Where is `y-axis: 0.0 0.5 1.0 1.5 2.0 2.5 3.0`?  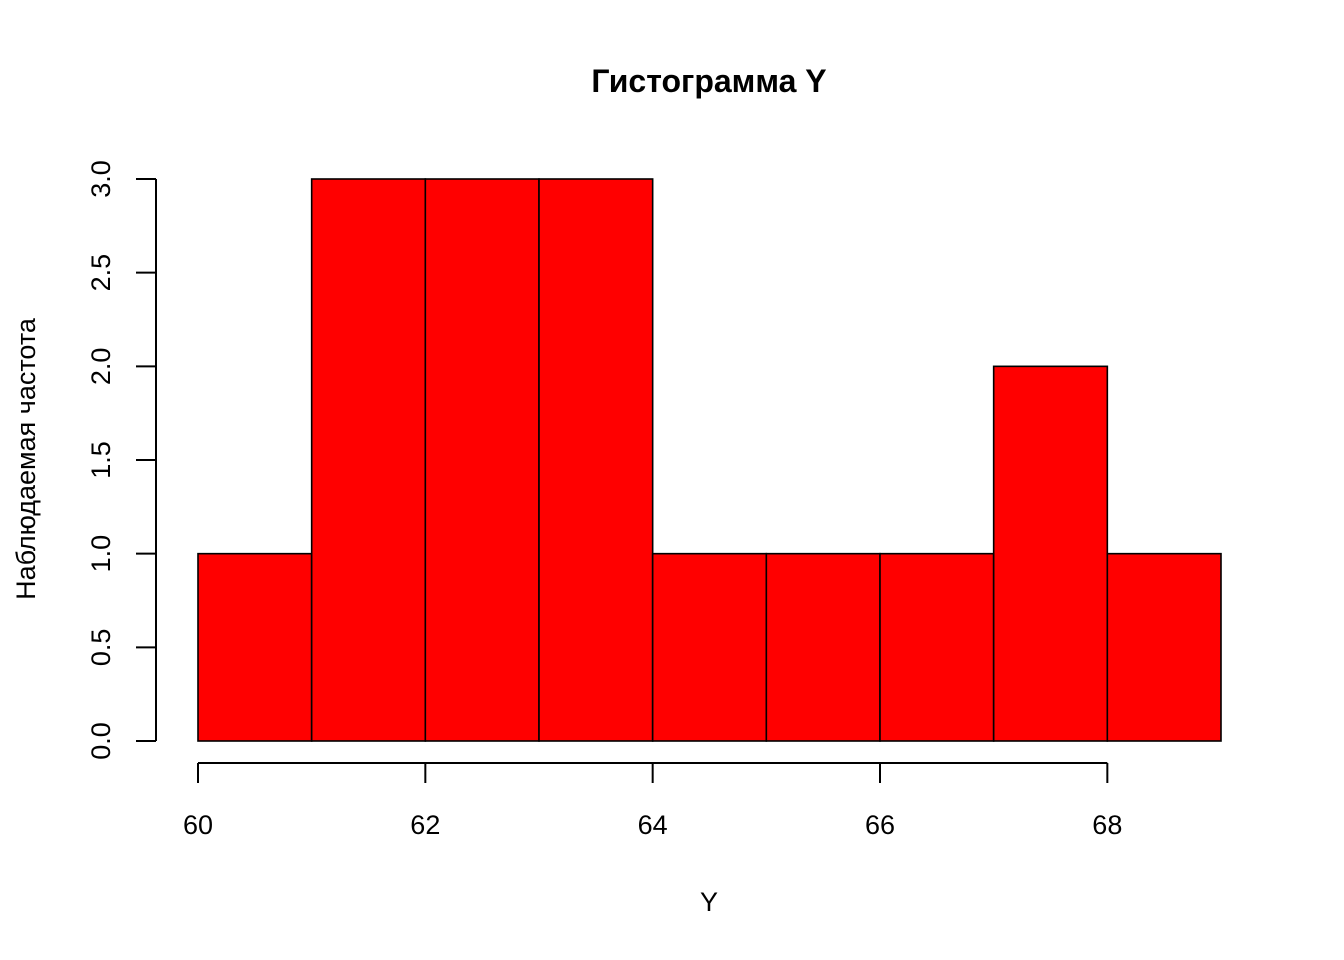 y-axis: 0.0 0.5 1.0 1.5 2.0 2.5 3.0 is located at coordinates (121, 460).